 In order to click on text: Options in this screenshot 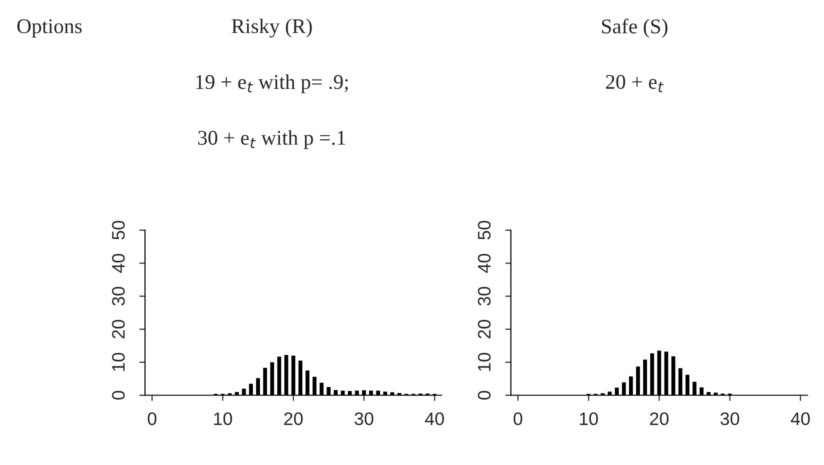, I will do `click(49, 28)`.